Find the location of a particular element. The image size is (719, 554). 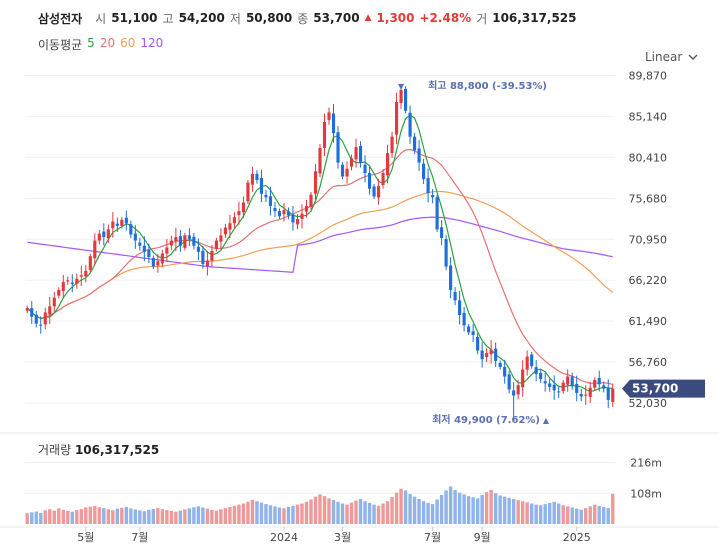

chevron-down-icon is located at coordinates (693, 57).